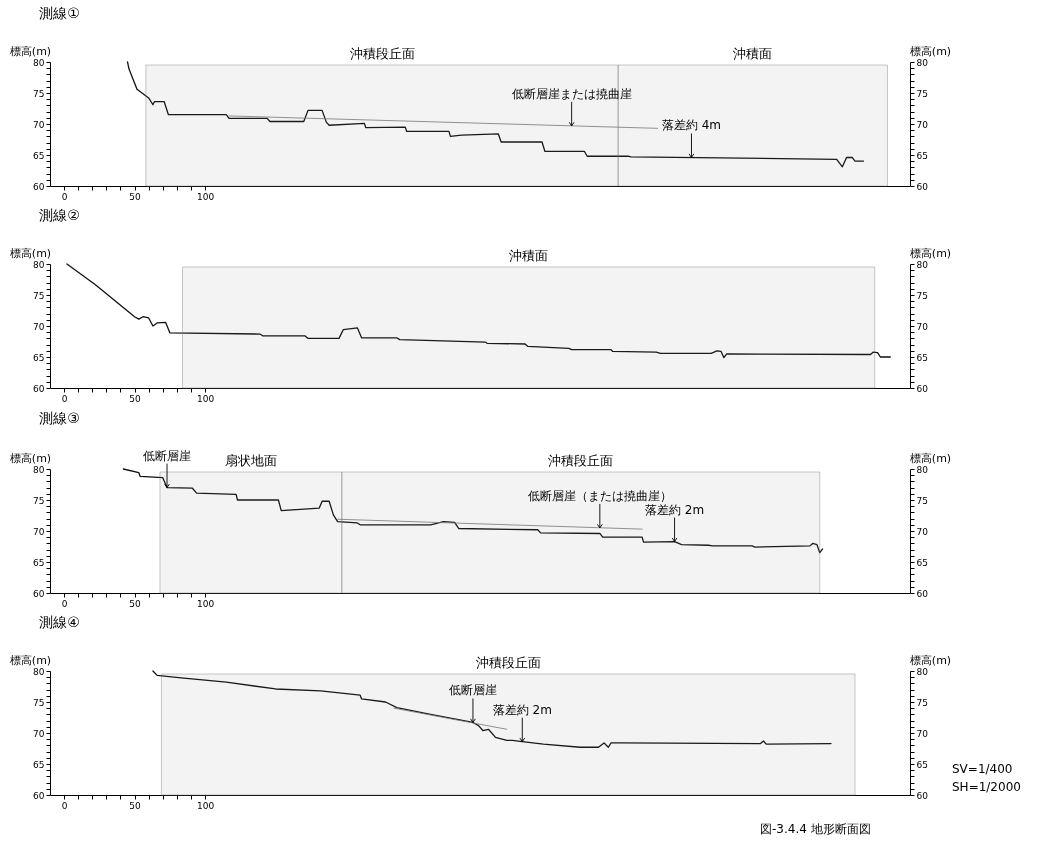 The height and width of the screenshot is (858, 1060). I want to click on chart-title: 測線④, so click(59, 622).